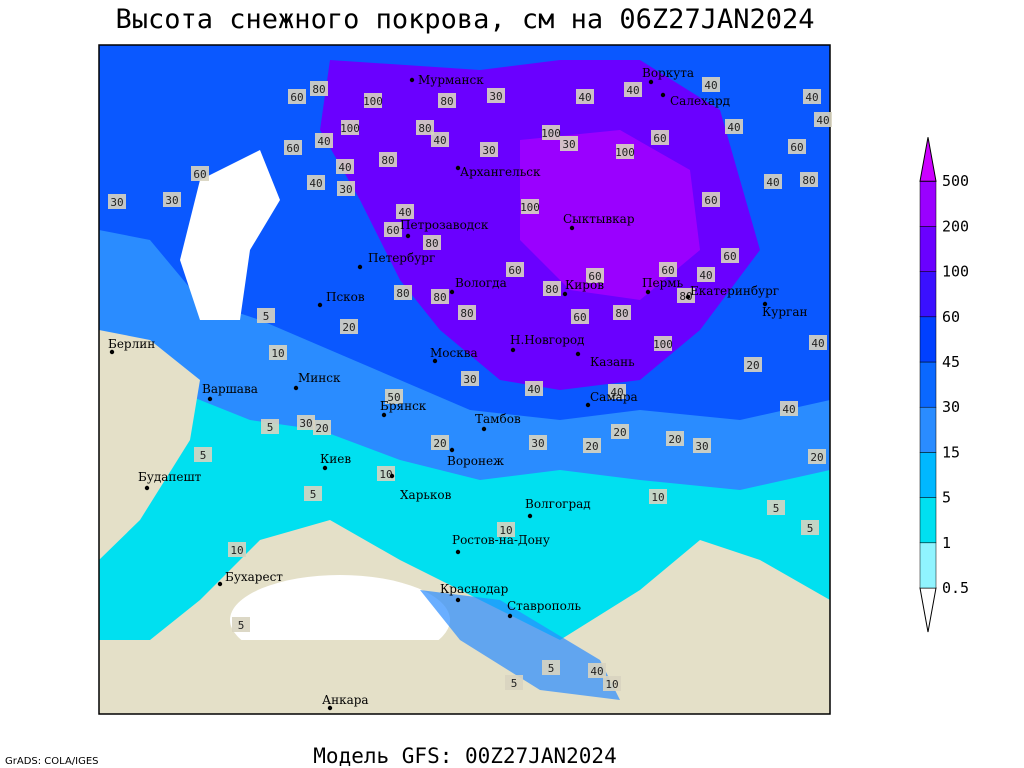 The height and width of the screenshot is (768, 1024). I want to click on colorbar-over, so click(928, 159).